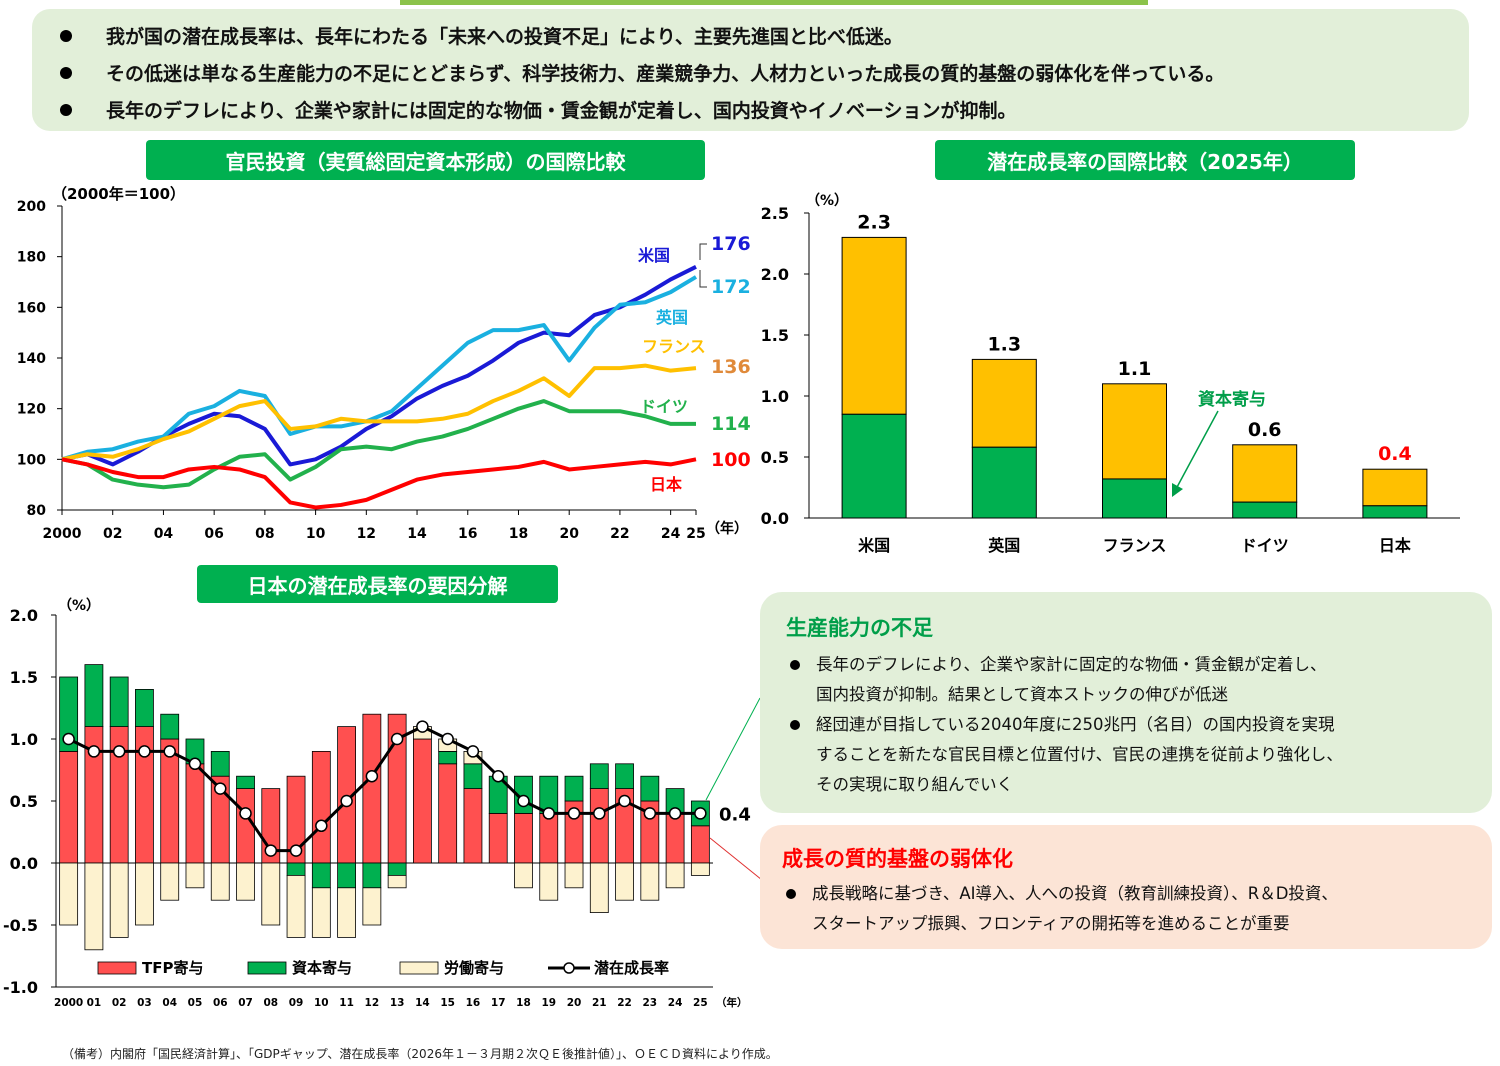 This screenshot has width=1500, height=1066. I want to click on x-tick-label: 21, so click(599, 1003).